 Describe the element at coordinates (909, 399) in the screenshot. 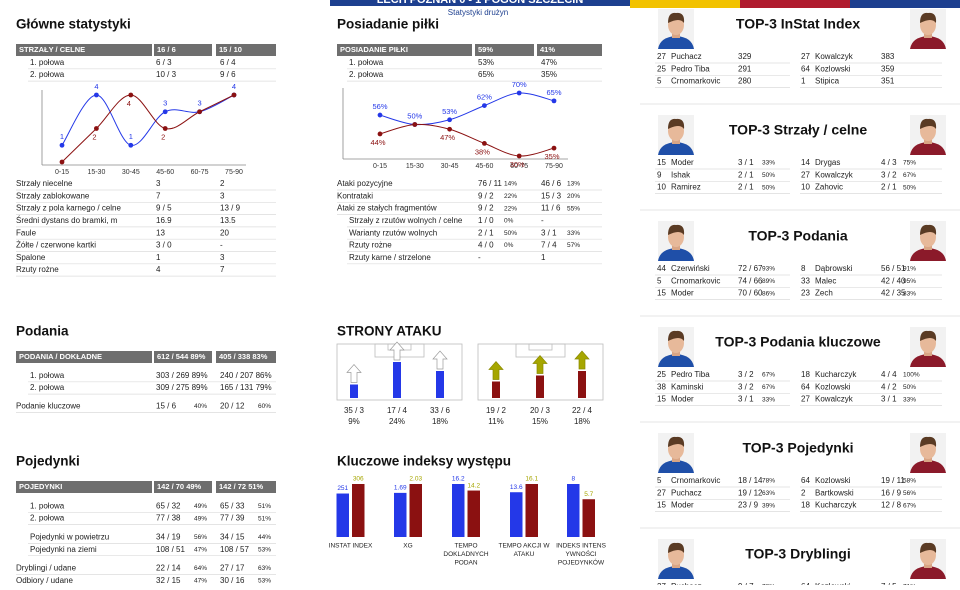

I see `player-pct: 33%` at that location.